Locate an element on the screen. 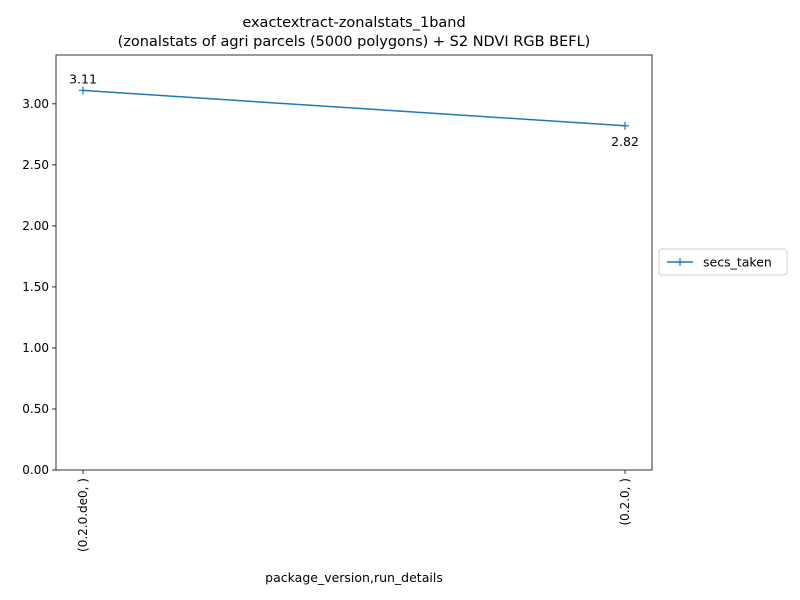 The width and height of the screenshot is (800, 600). x-axis-label: package_version,run_details is located at coordinates (354, 577).